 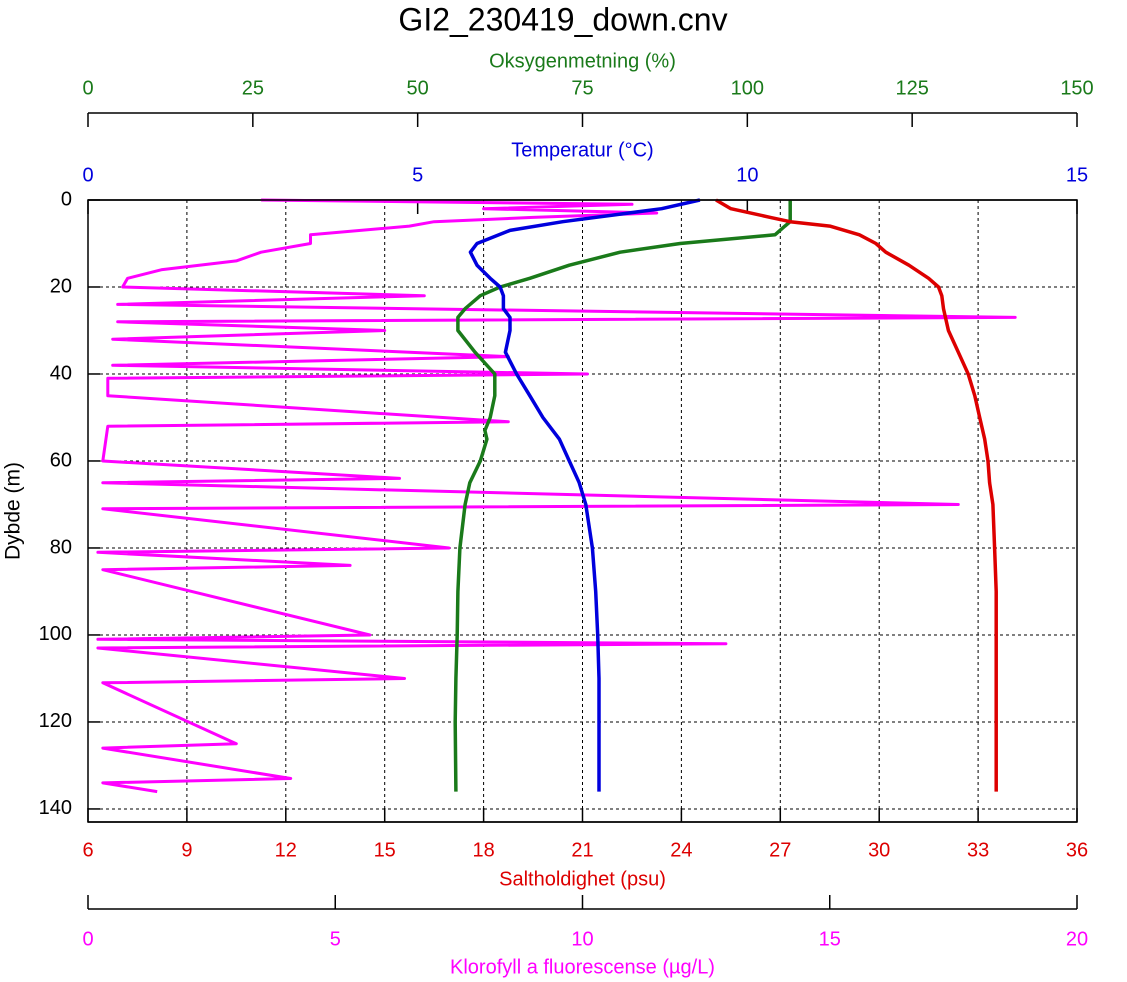 I want to click on x-tick-label: 24, so click(x=681, y=850).